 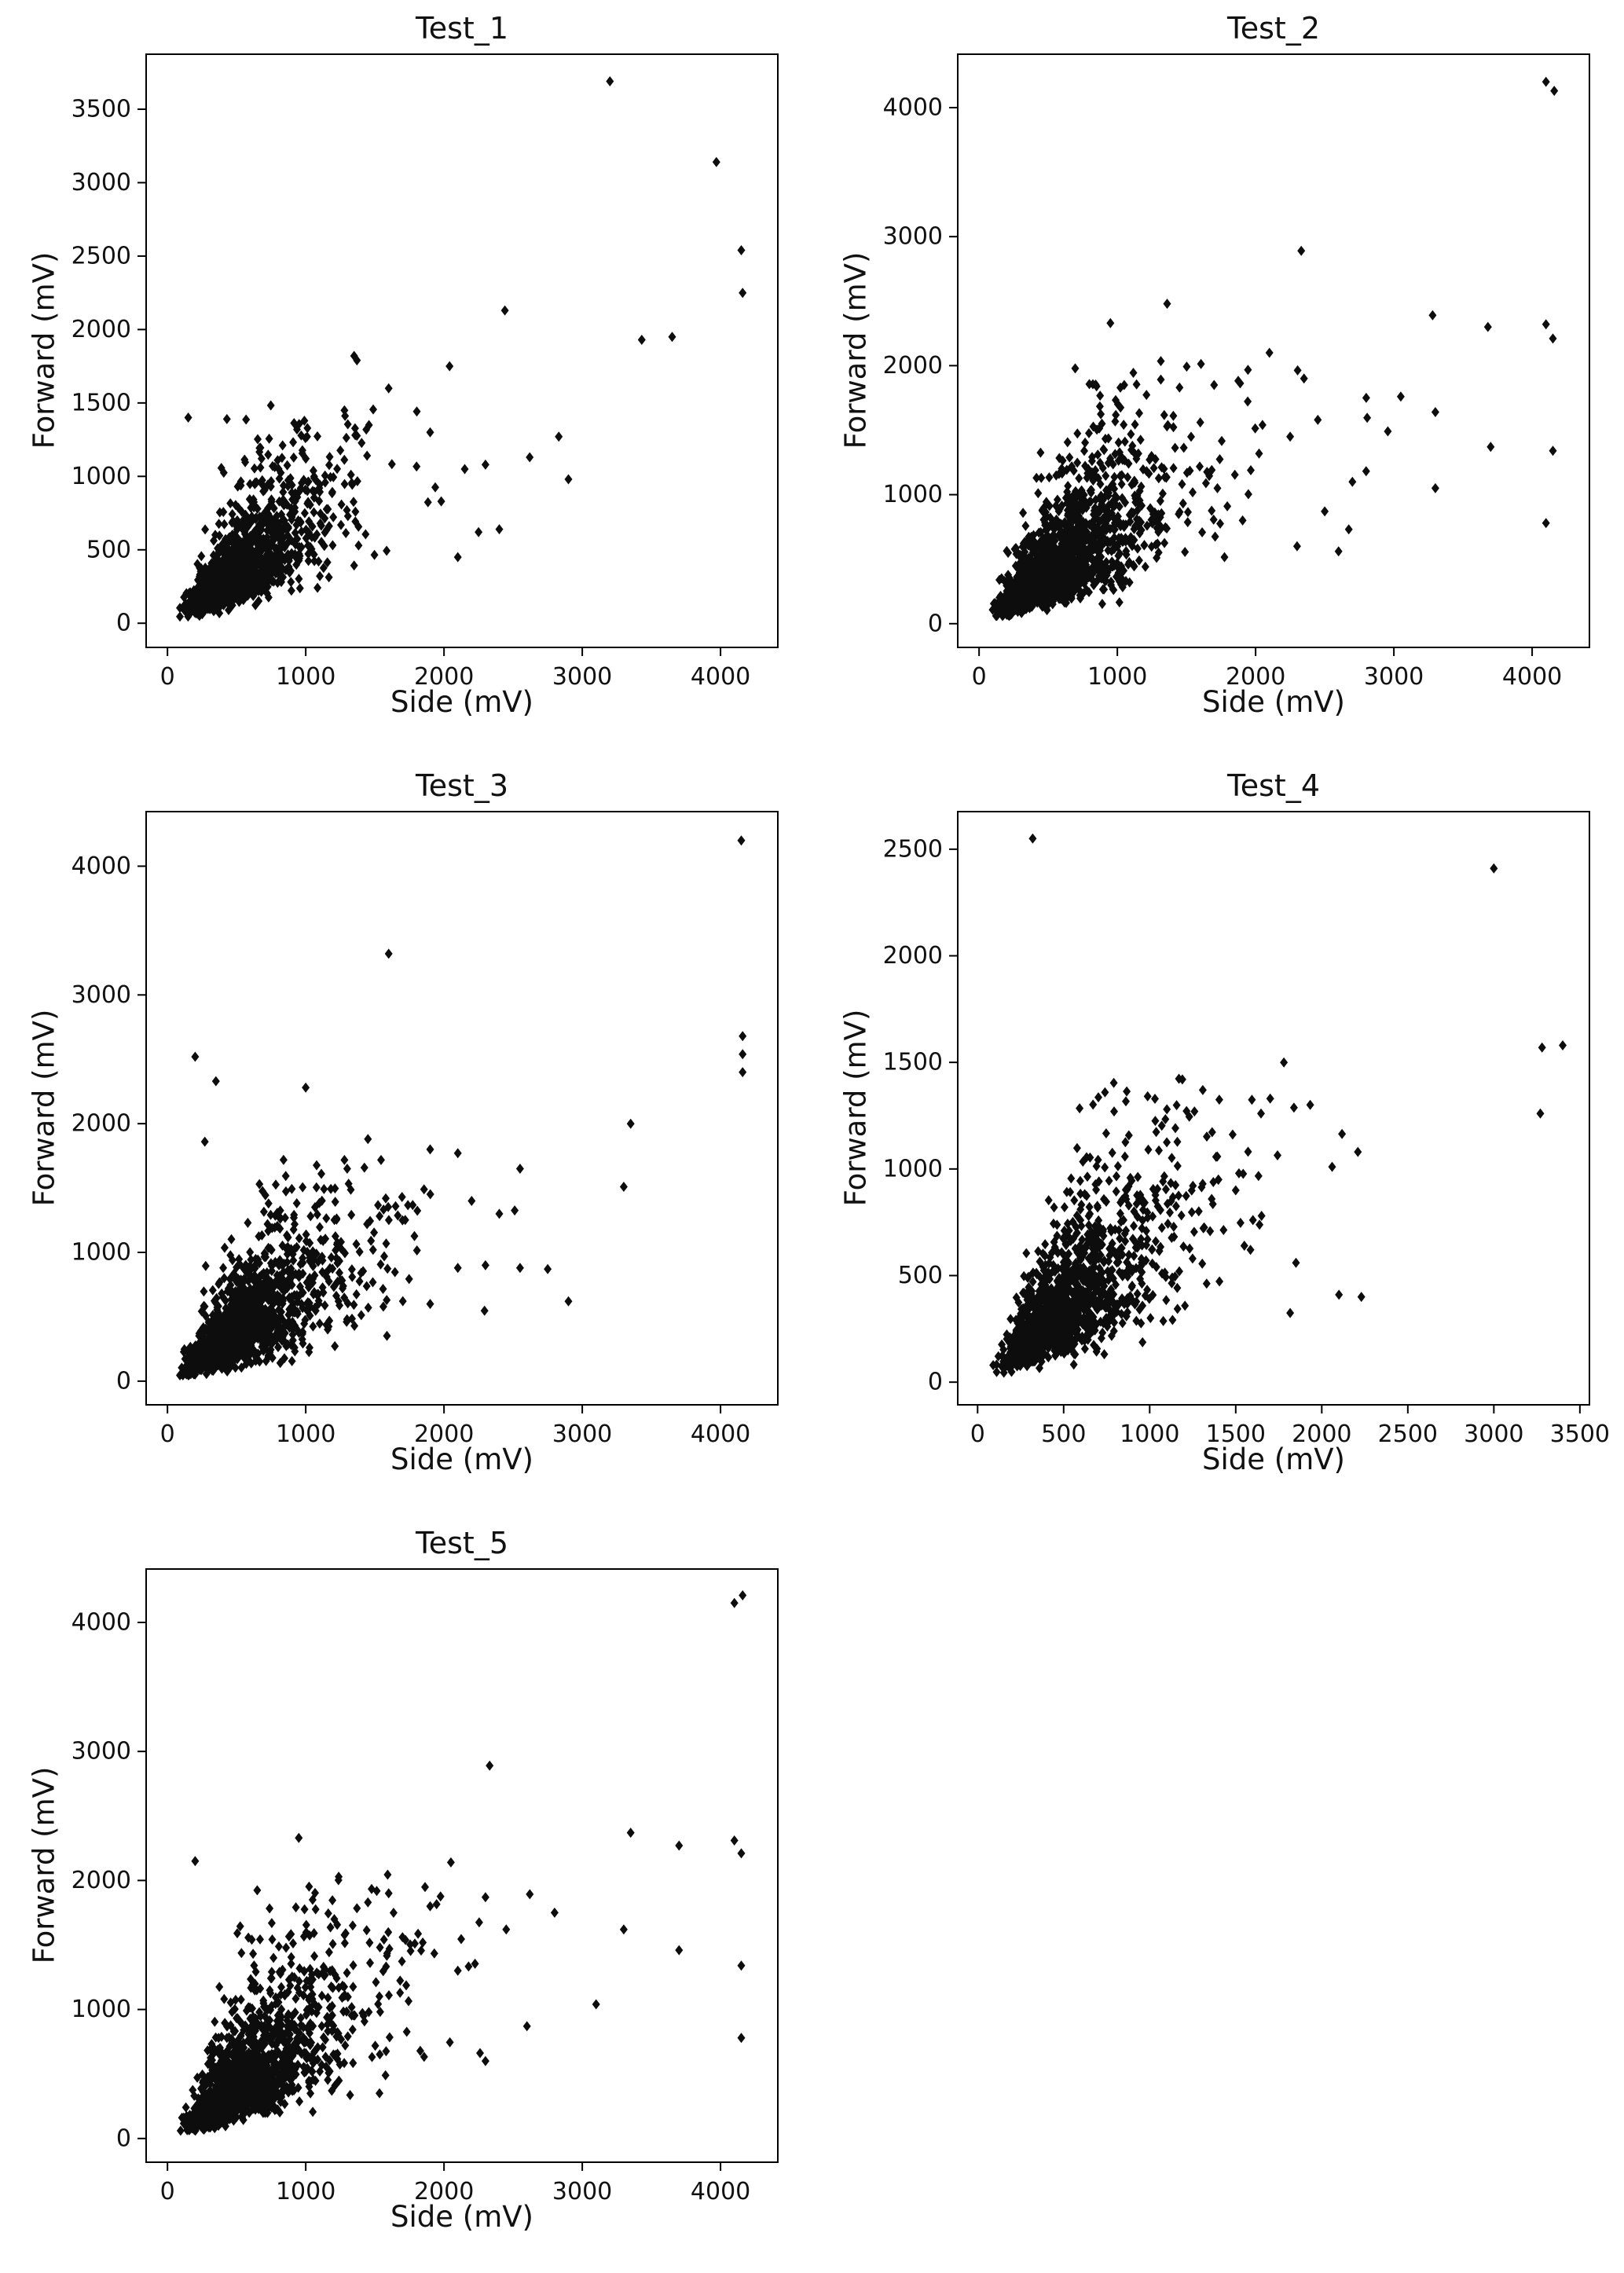 I want to click on x-tick-label: 2500, so click(x=1408, y=1434).